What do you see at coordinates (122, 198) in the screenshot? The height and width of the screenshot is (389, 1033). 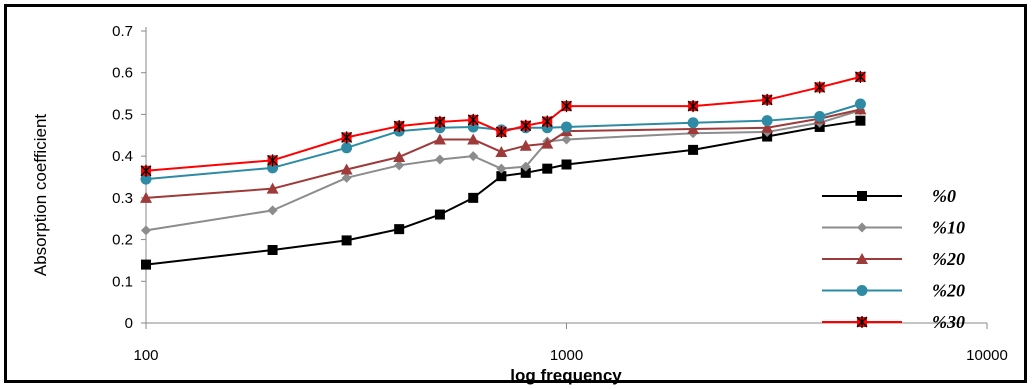 I see `y-tick-label: 0.3` at bounding box center [122, 198].